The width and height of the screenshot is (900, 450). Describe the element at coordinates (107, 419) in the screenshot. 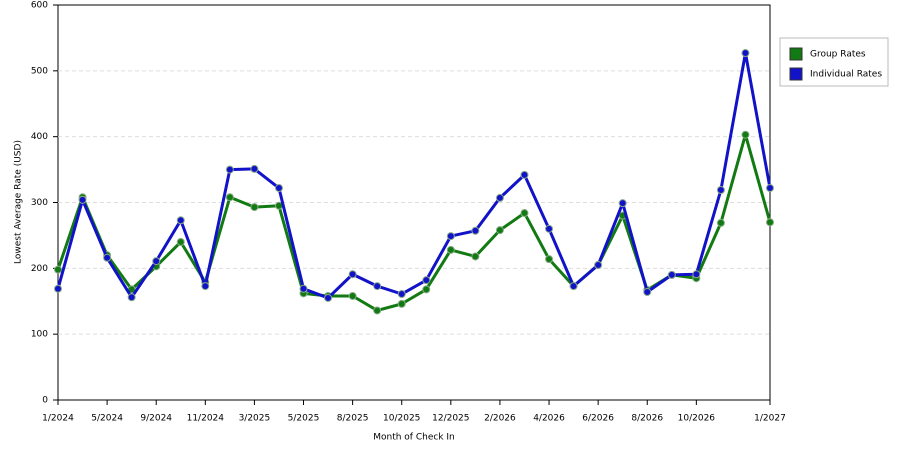

I see `x-tick-label: 5/2024` at that location.